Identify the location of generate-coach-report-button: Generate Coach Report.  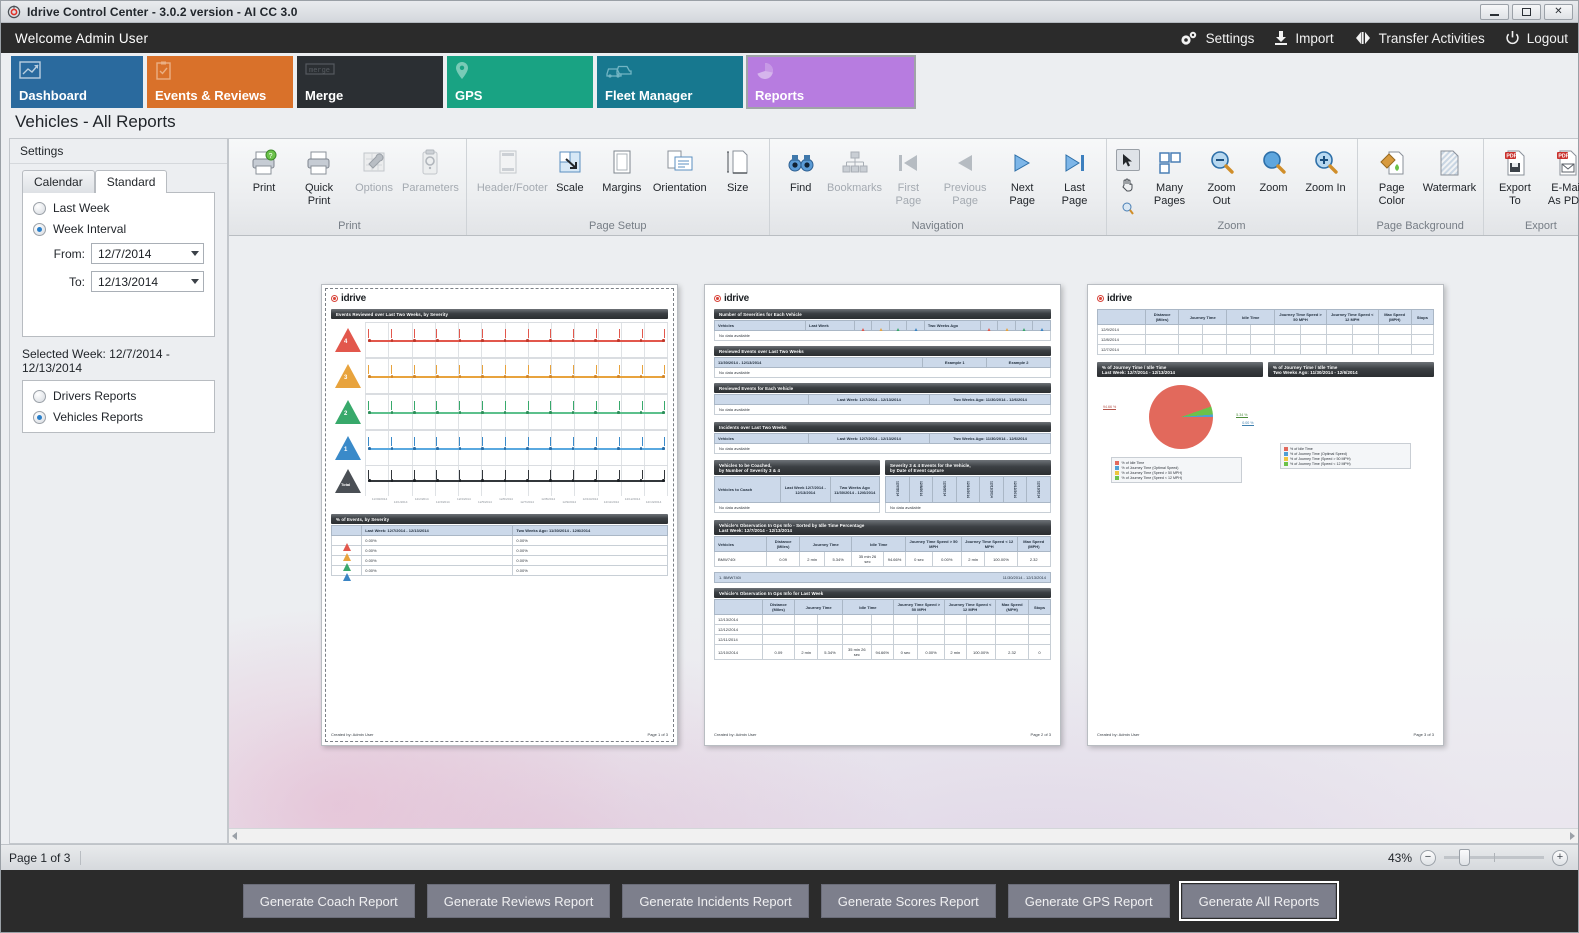
(328, 901).